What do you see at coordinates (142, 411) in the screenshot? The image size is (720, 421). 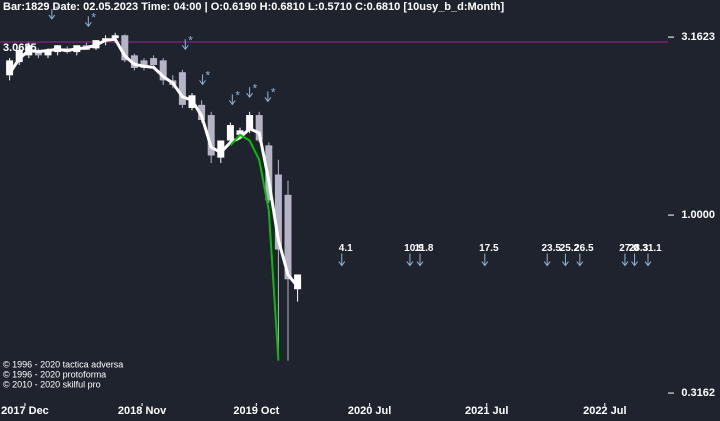 I see `x-tick-label: 2018 Nov` at bounding box center [142, 411].